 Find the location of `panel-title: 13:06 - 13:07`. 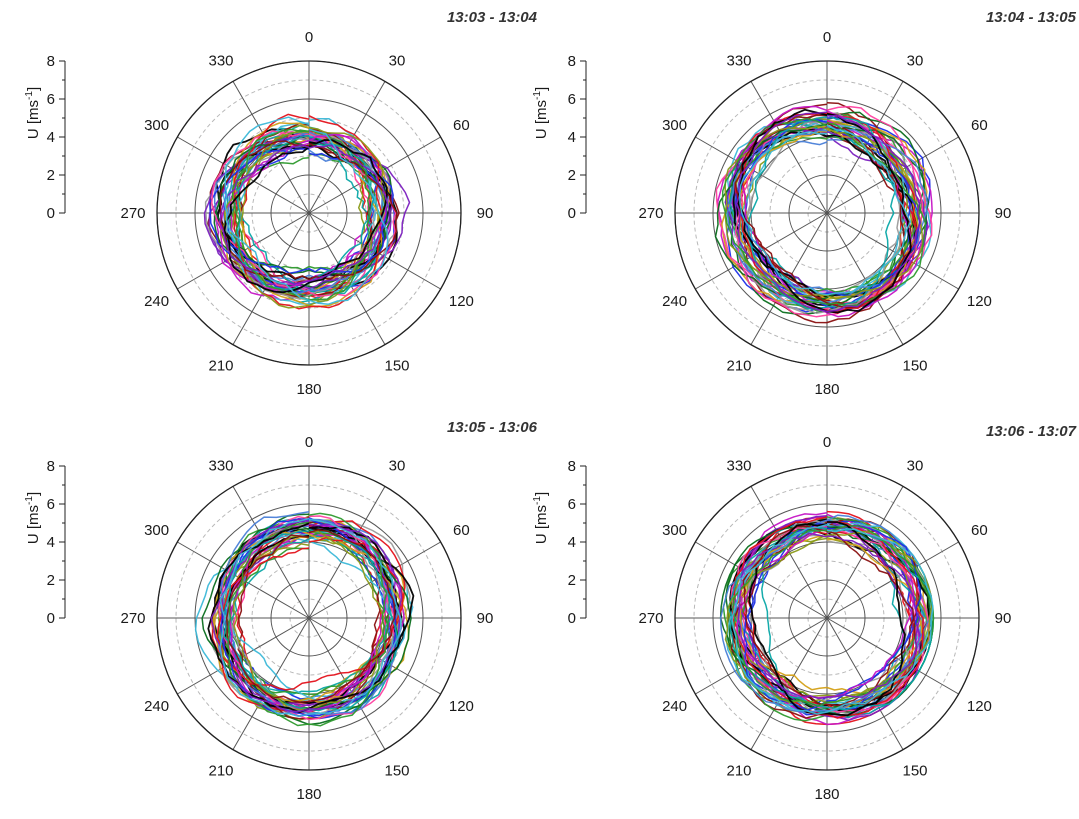

panel-title: 13:06 - 13:07 is located at coordinates (1031, 431).